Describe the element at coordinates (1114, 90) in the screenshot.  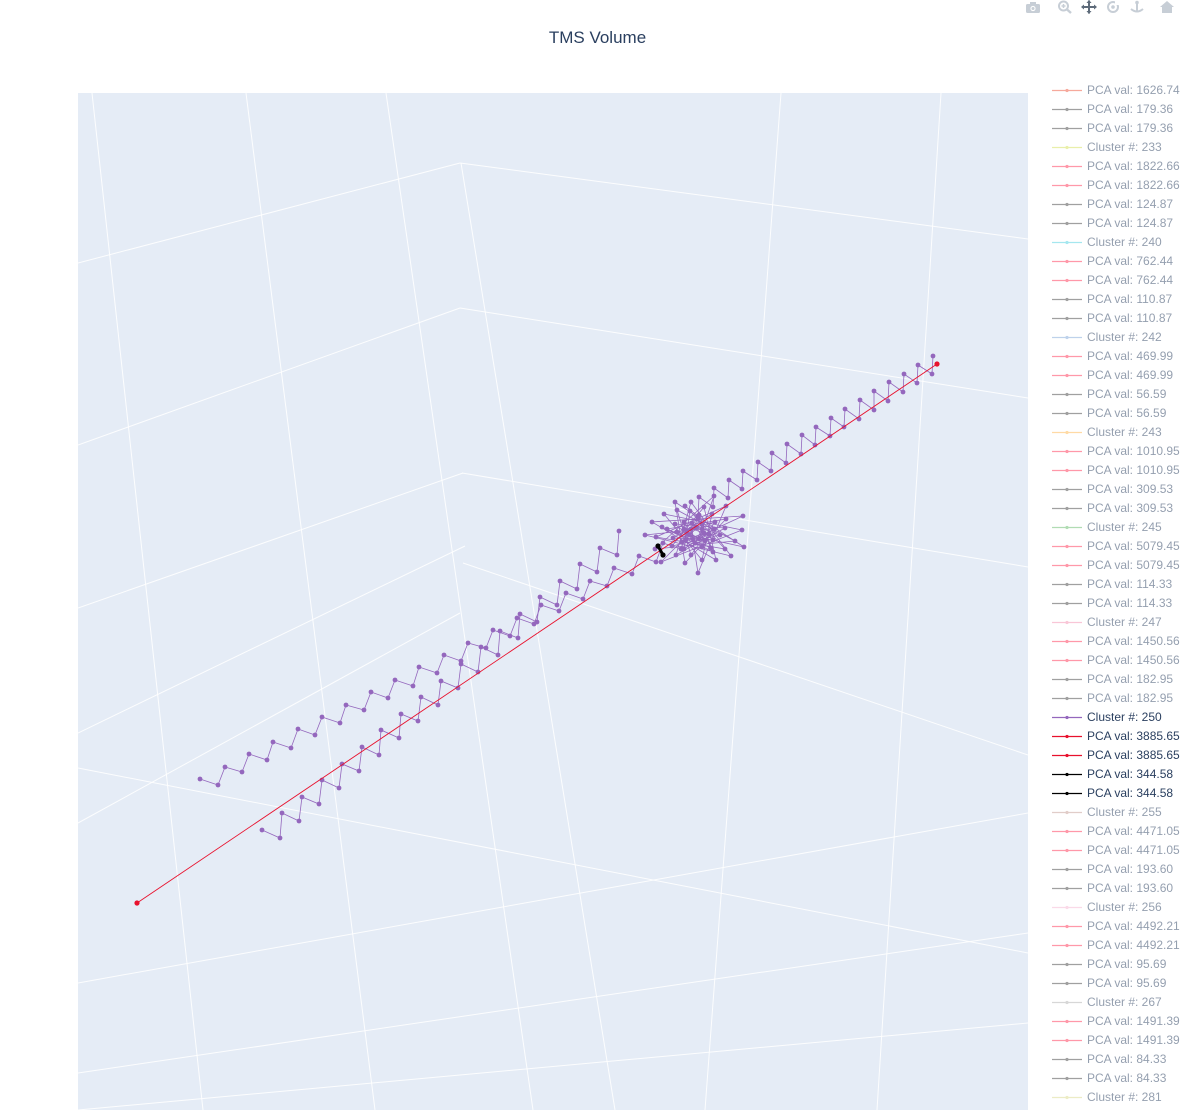
I see `legend-item: PCA val: 1626.74` at that location.